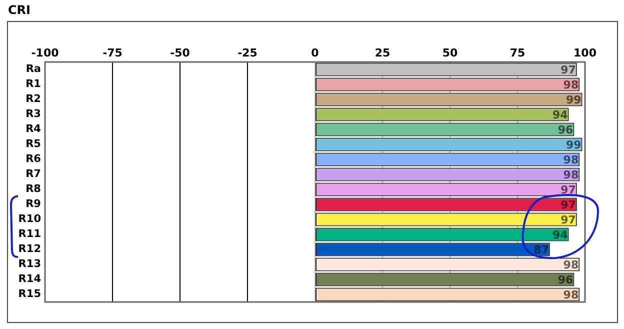 This screenshot has width=624, height=329. What do you see at coordinates (19, 10) in the screenshot?
I see `chart-title: CRI` at bounding box center [19, 10].